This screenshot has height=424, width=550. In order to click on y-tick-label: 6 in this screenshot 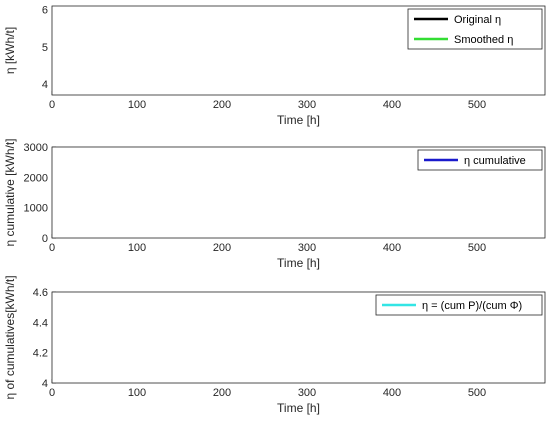, I will do `click(45, 11)`.